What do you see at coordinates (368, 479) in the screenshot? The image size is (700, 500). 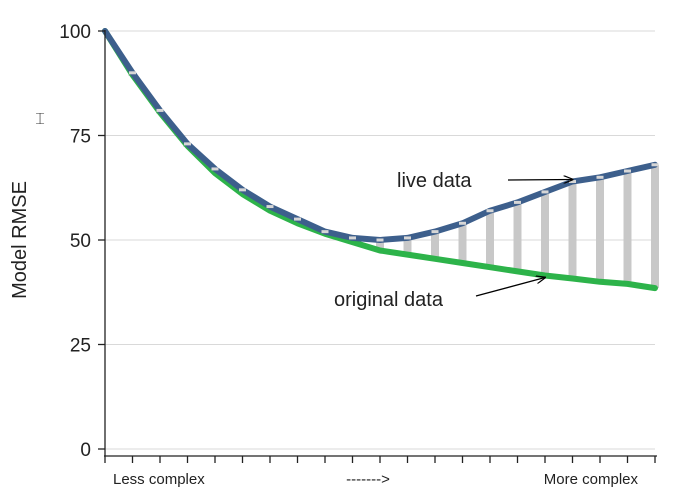 I see `x-label-arrow: ------->` at bounding box center [368, 479].